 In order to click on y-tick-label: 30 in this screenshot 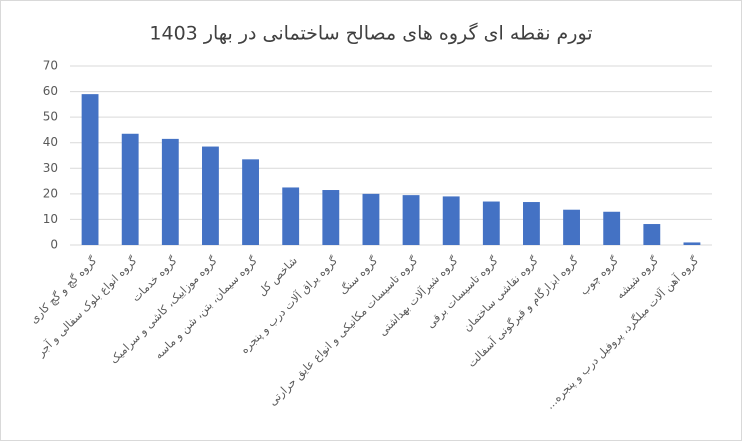, I will do `click(50, 168)`.